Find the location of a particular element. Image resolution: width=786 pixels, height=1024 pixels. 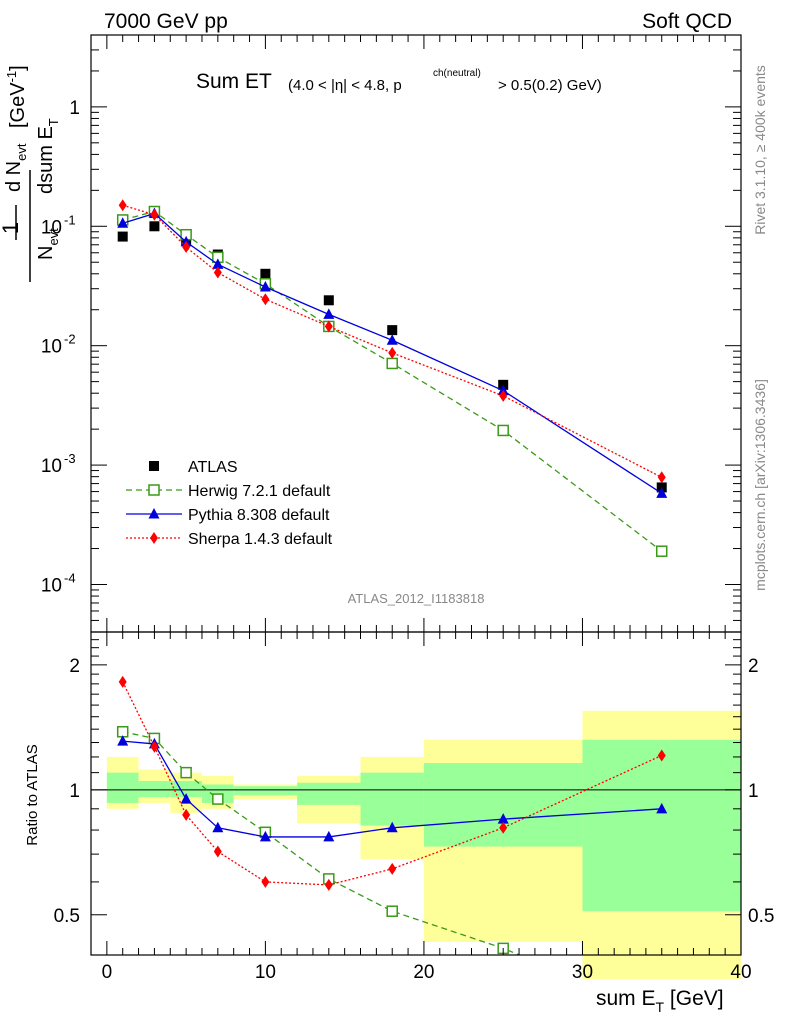

ratio-y-tick-label: 1 is located at coordinates (74, 791).